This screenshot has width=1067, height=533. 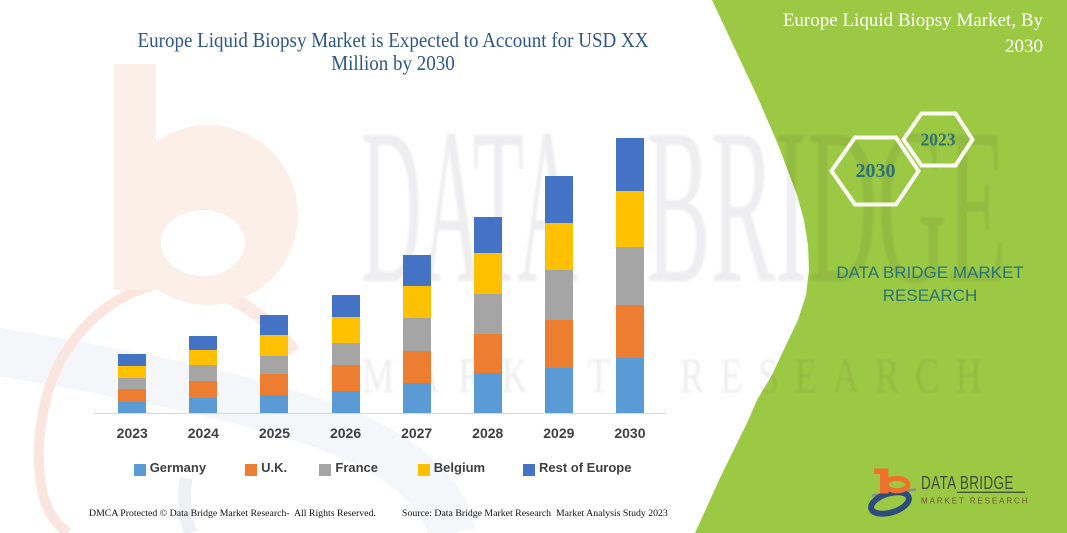 What do you see at coordinates (839, 376) in the screenshot?
I see `svg-text: RESEARCH` at bounding box center [839, 376].